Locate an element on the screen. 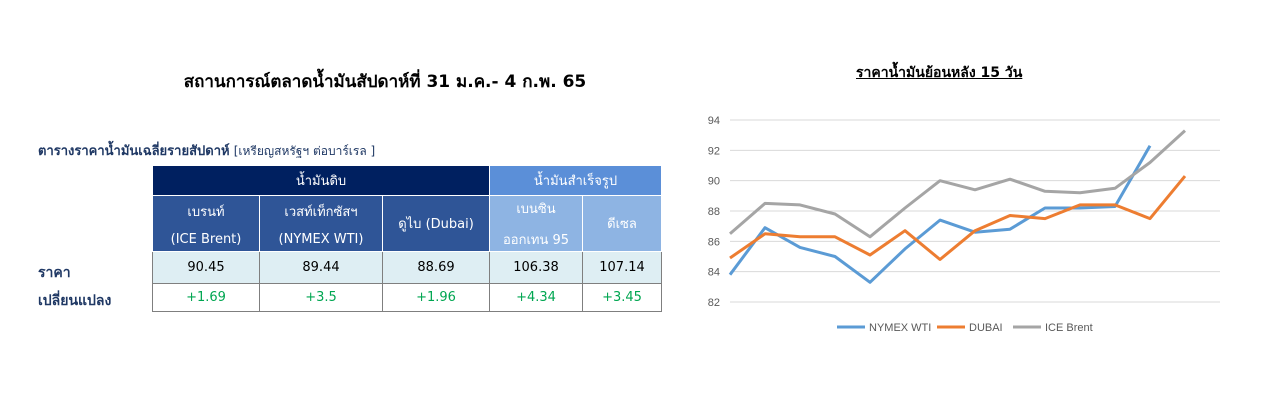  y-tick-label: 94 is located at coordinates (714, 121).